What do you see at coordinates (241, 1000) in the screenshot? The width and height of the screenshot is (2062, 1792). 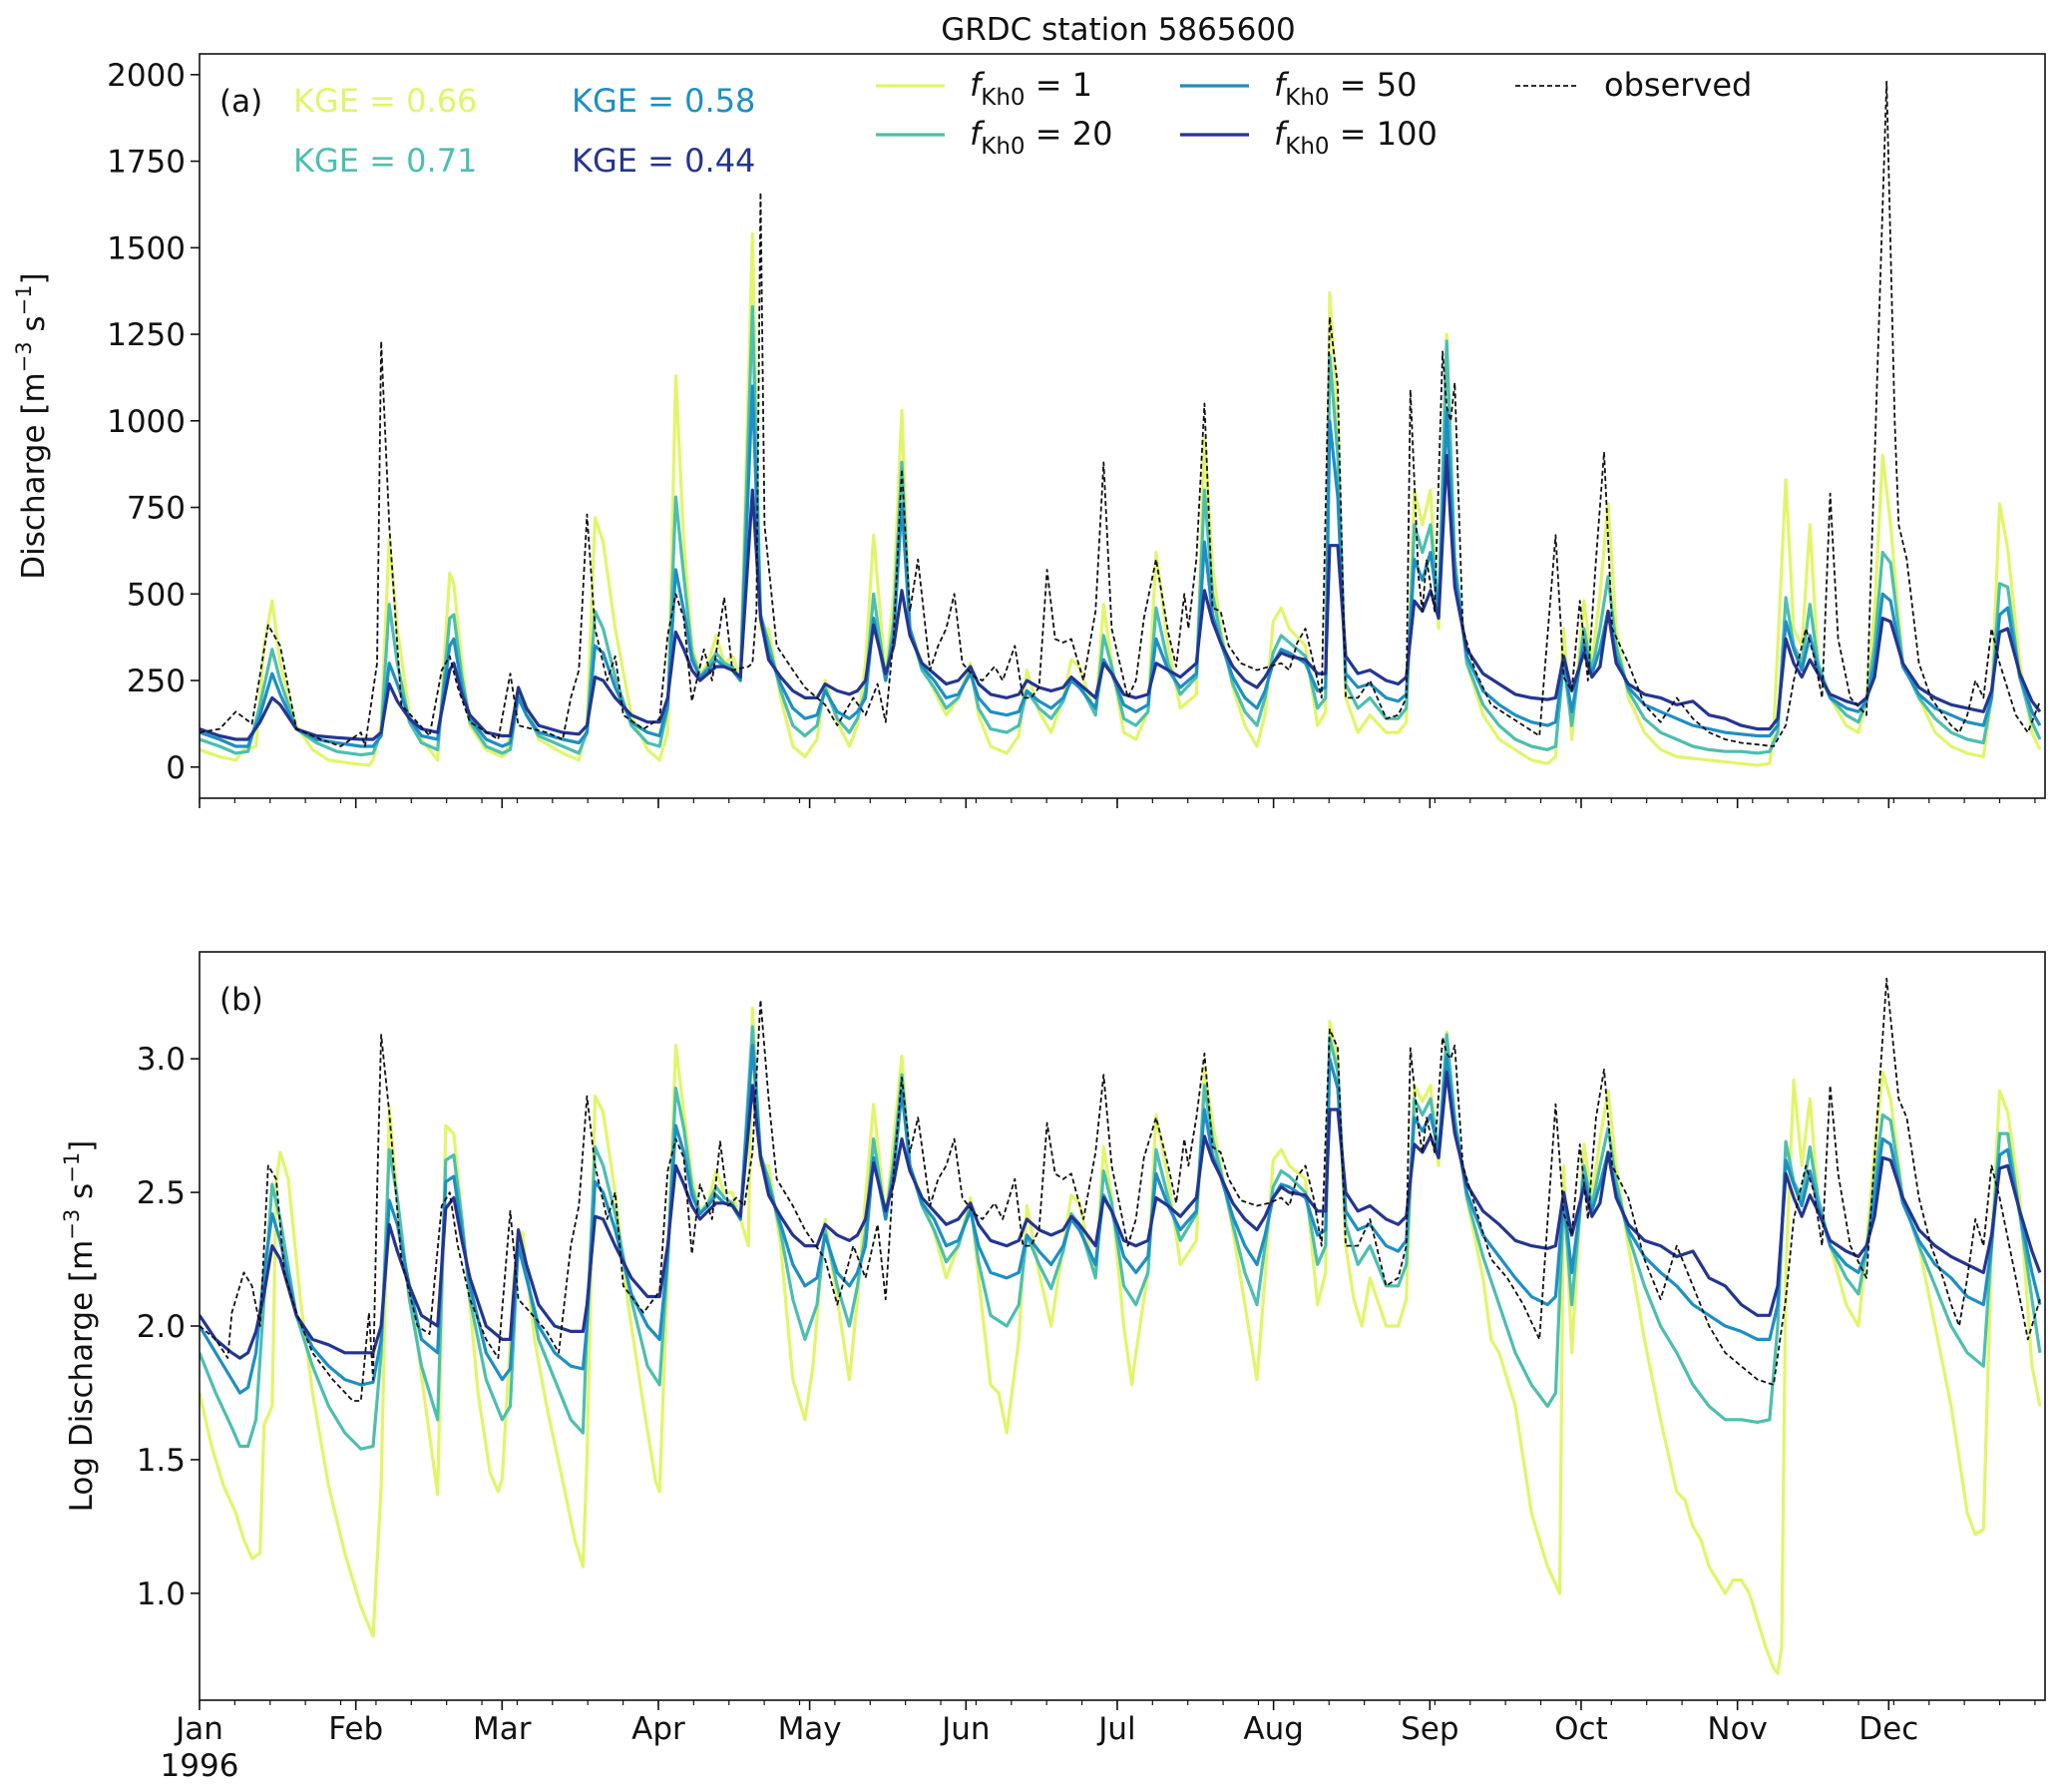 I see `panel-label: (b)` at bounding box center [241, 1000].